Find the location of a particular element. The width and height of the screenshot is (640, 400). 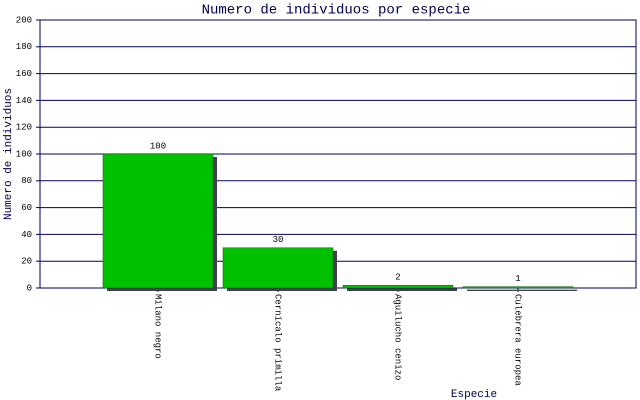

y-tick-label: 80 is located at coordinates (26, 181).